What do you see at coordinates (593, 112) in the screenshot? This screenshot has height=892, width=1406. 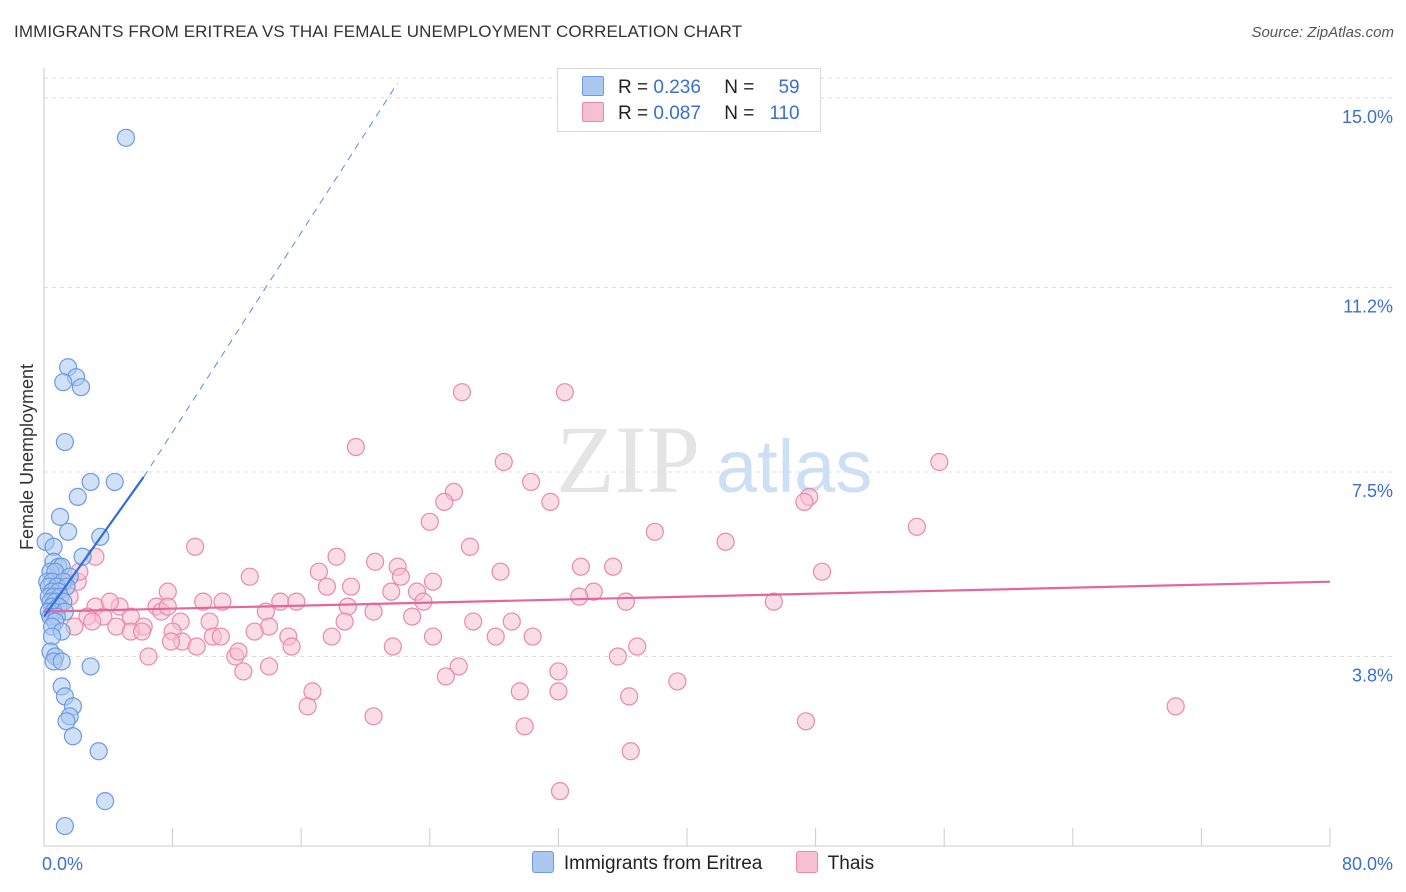 I see `legend-swatch-pink` at bounding box center [593, 112].